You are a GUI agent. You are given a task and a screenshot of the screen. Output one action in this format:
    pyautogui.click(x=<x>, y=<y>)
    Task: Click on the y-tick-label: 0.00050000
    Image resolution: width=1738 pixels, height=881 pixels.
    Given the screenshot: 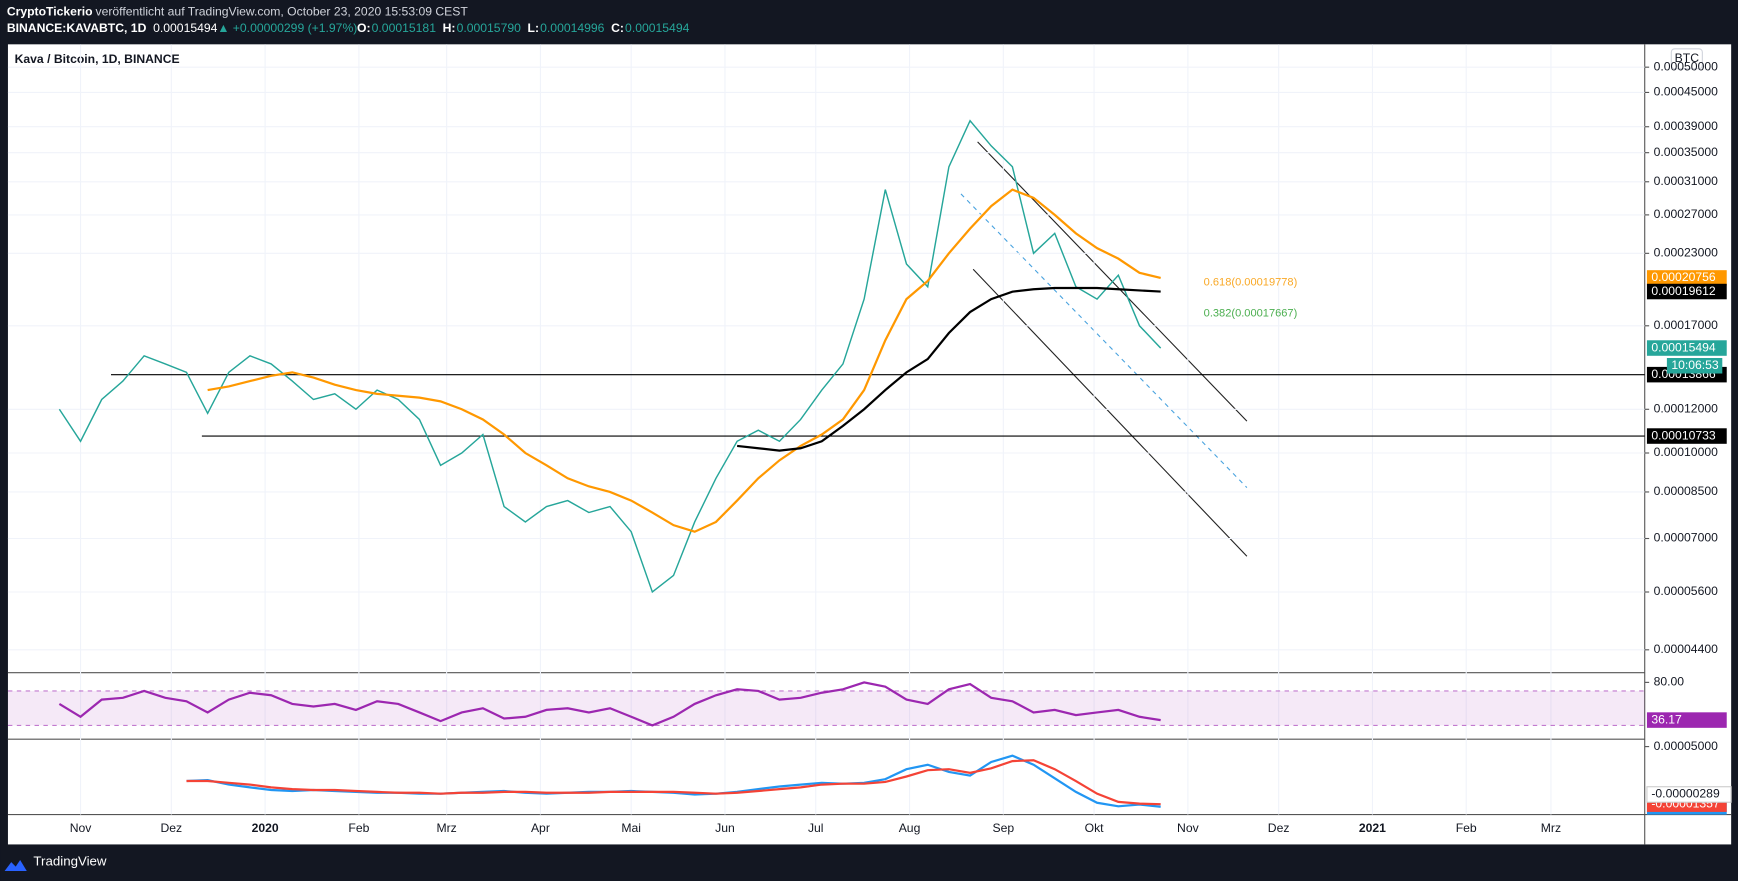 What is the action you would take?
    pyautogui.click(x=1686, y=66)
    